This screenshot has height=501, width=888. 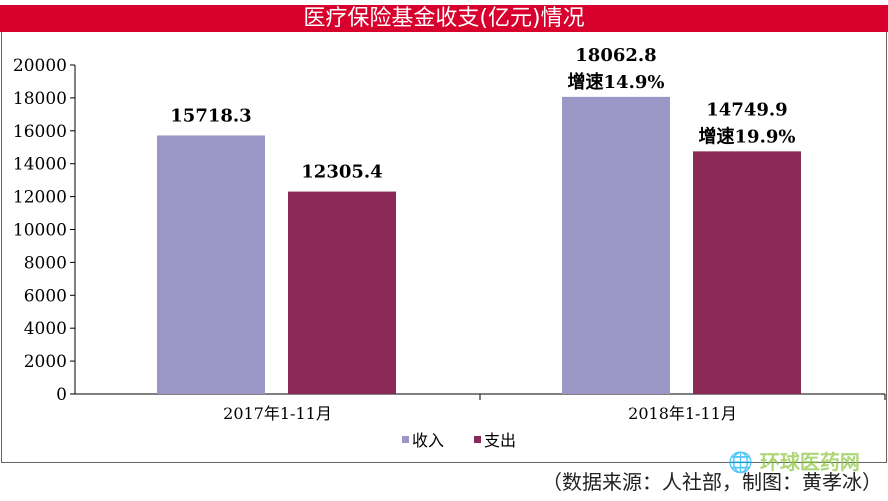 What do you see at coordinates (615, 55) in the screenshot?
I see `data-label: 18062.8` at bounding box center [615, 55].